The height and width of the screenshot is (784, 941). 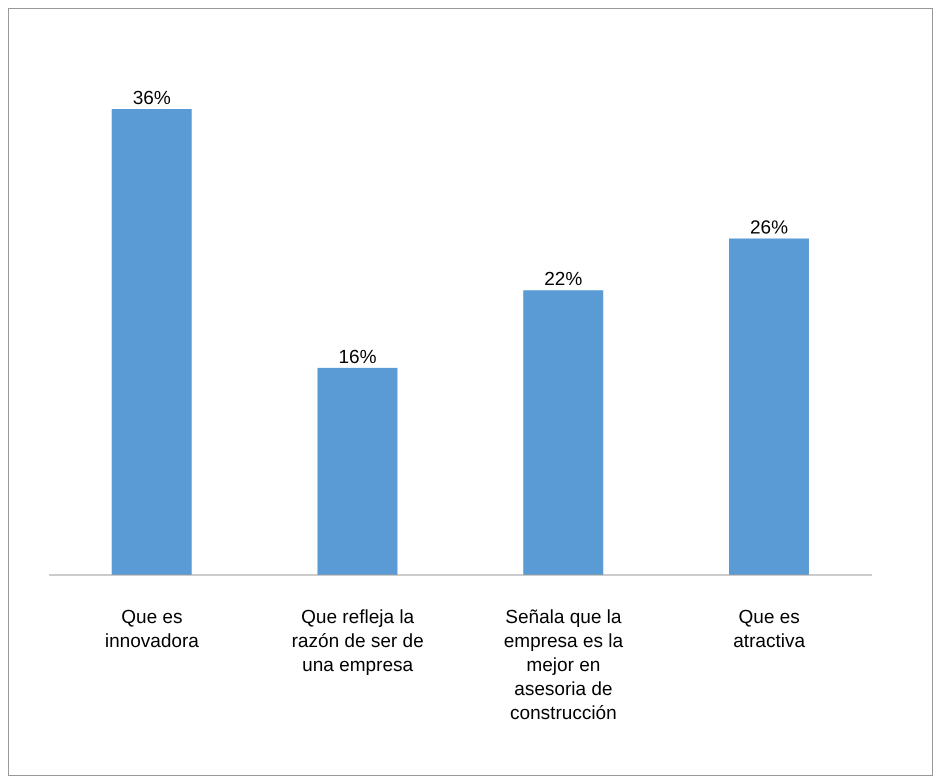 What do you see at coordinates (769, 629) in the screenshot?
I see `x-tick-label: Que es atractiva` at bounding box center [769, 629].